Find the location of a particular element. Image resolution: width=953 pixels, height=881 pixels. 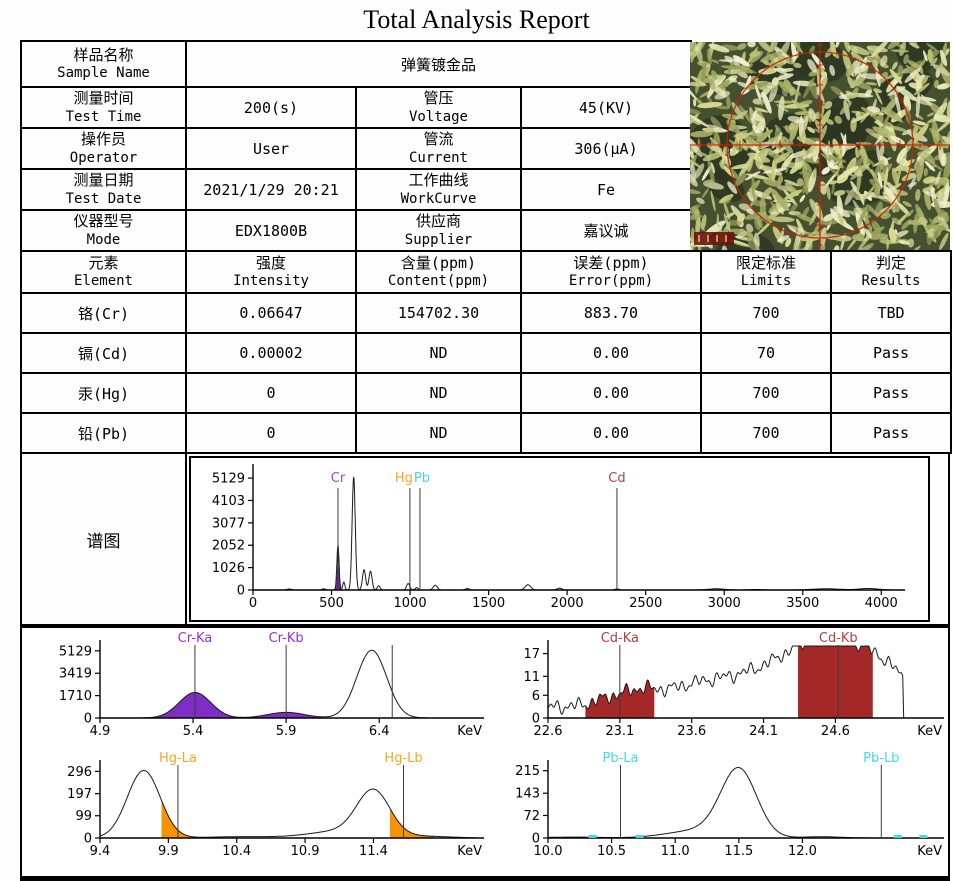

element-row: 铅(Pb) 0 ND 0.00 700 Pass is located at coordinates (486, 433).